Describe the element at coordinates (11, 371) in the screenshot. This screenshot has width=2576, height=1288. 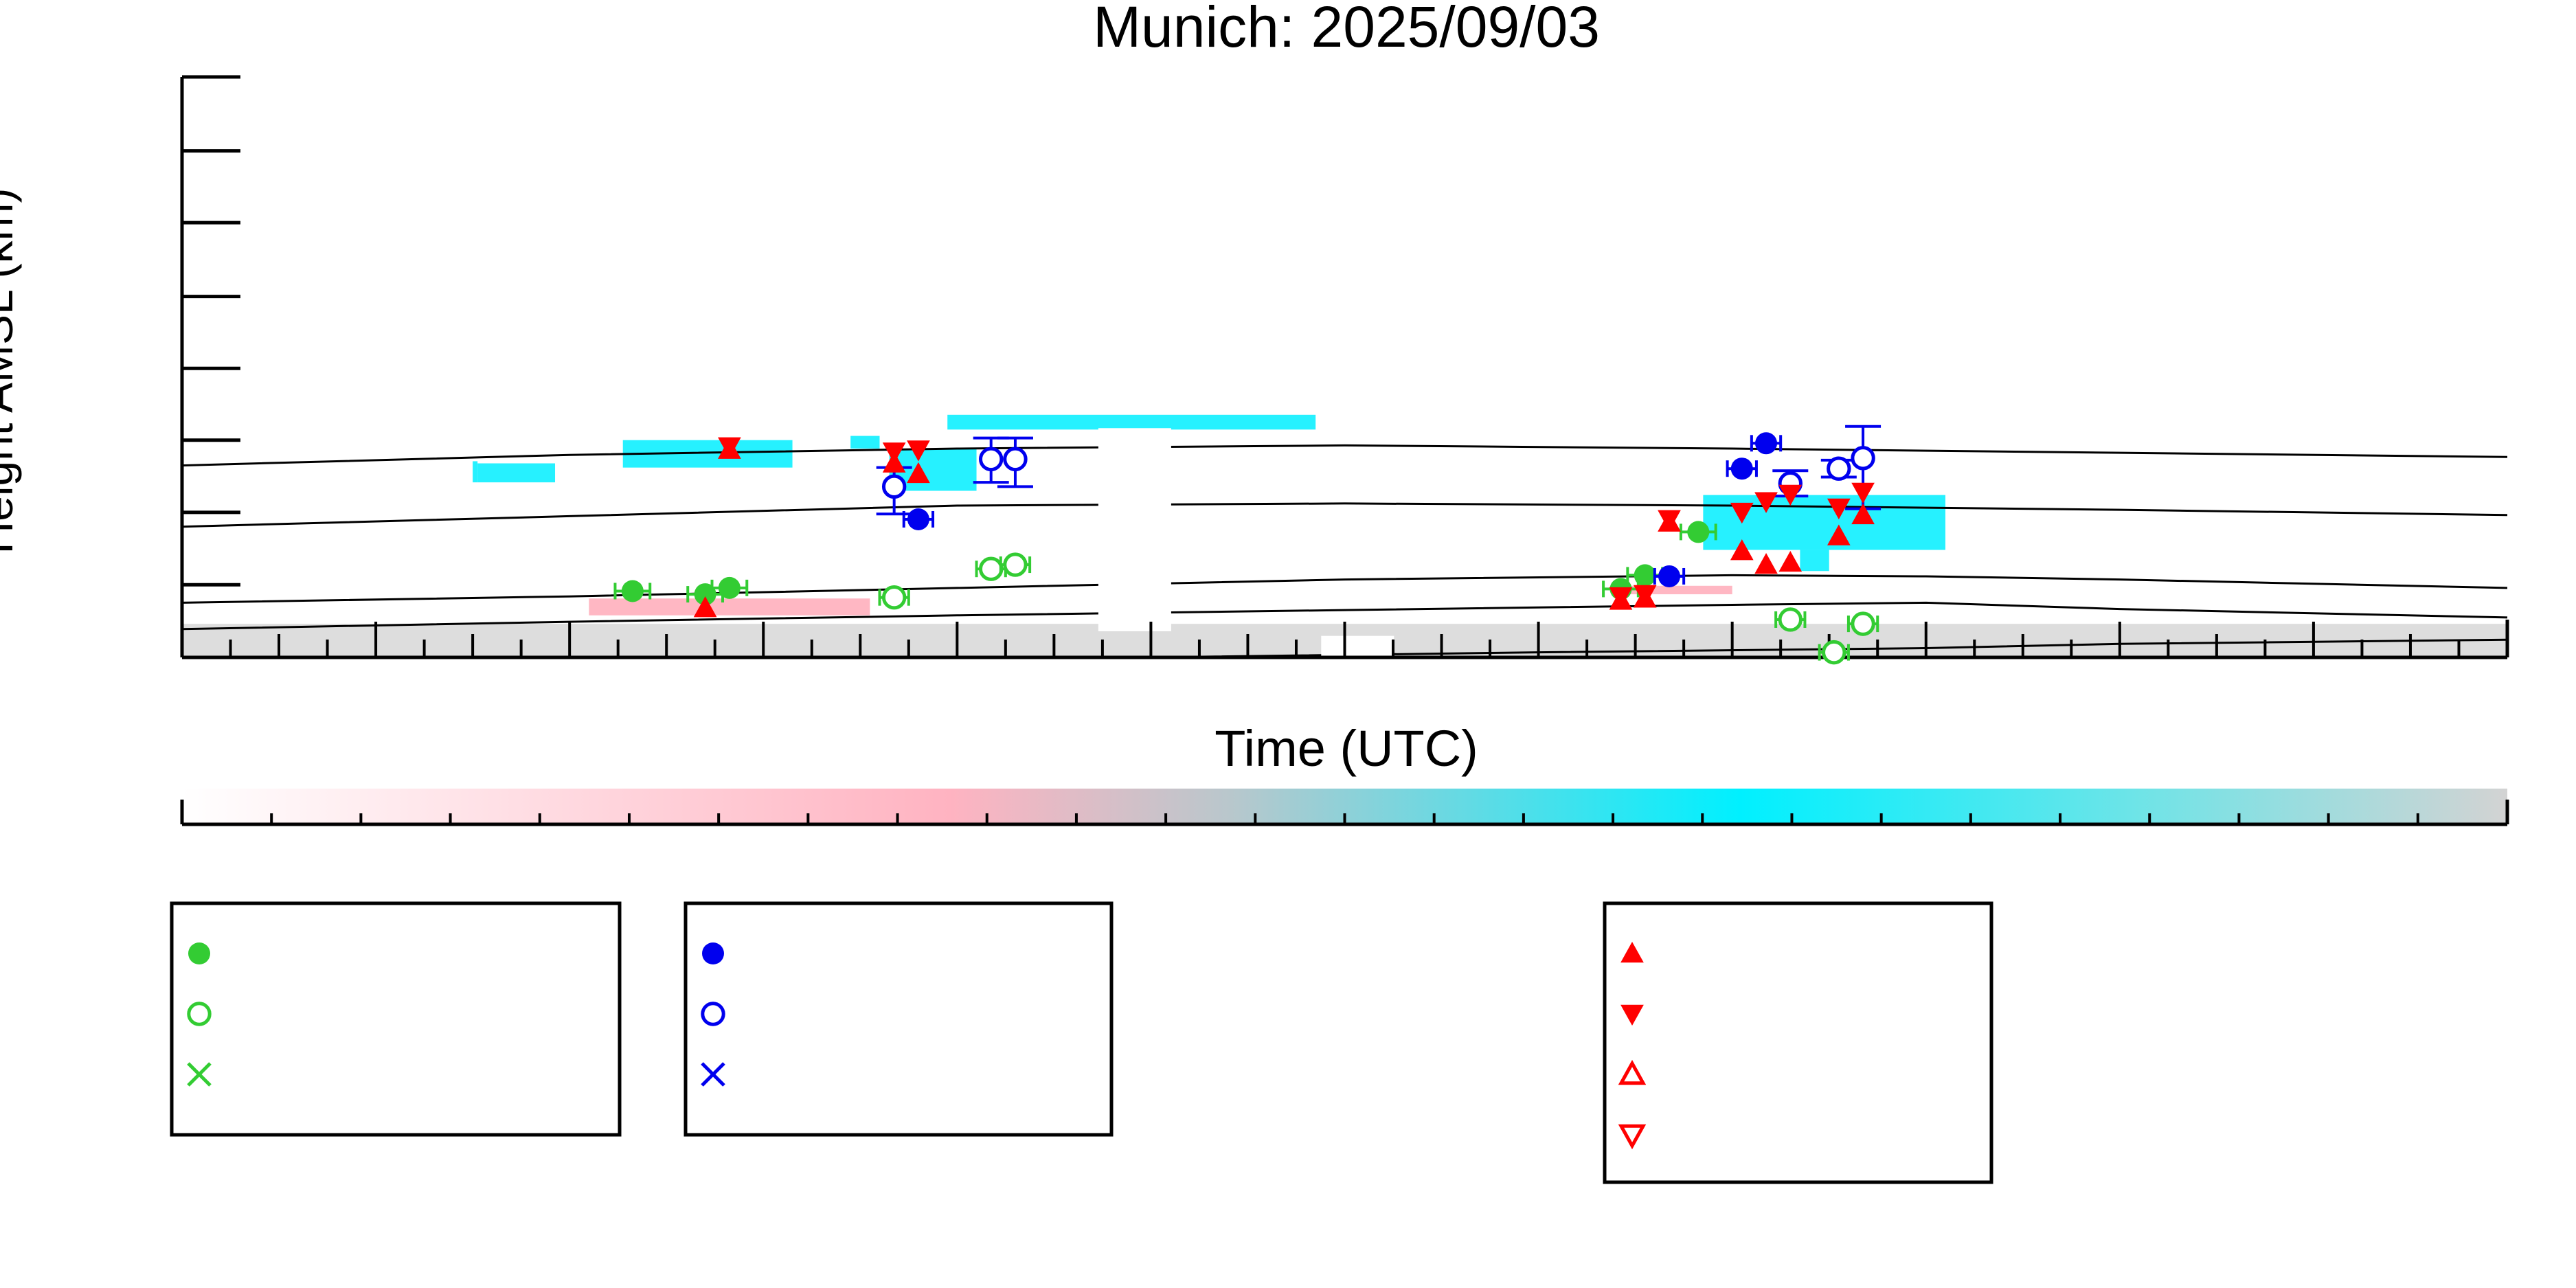
I see `y-axis-label: Height AMSL (km)` at that location.